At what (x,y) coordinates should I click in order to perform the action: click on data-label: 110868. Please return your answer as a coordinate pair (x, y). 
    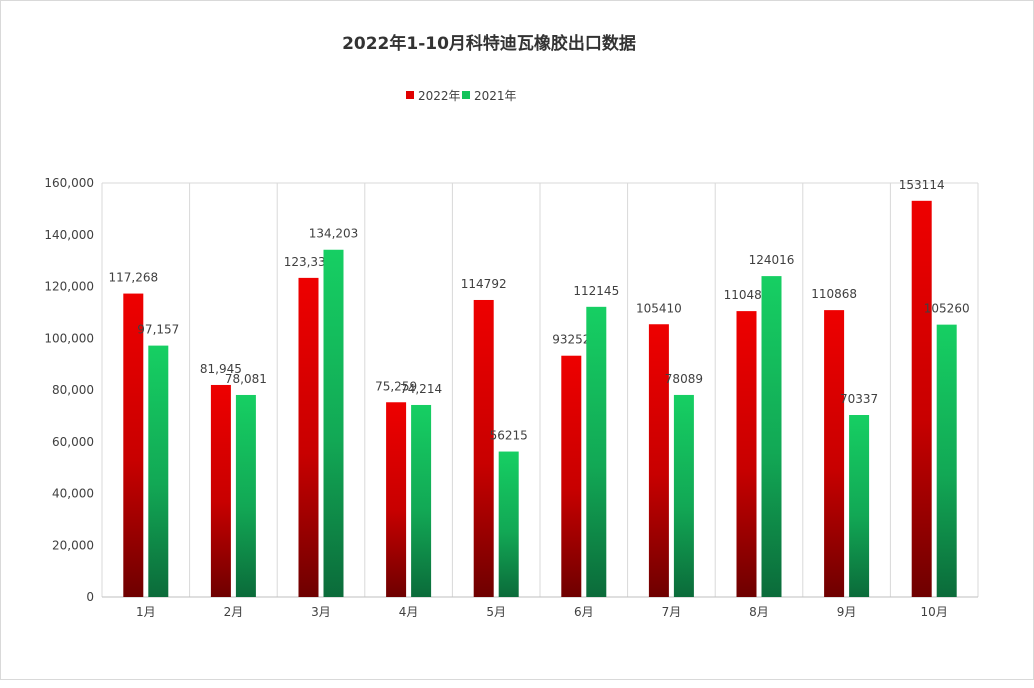
    Looking at the image, I should click on (834, 294).